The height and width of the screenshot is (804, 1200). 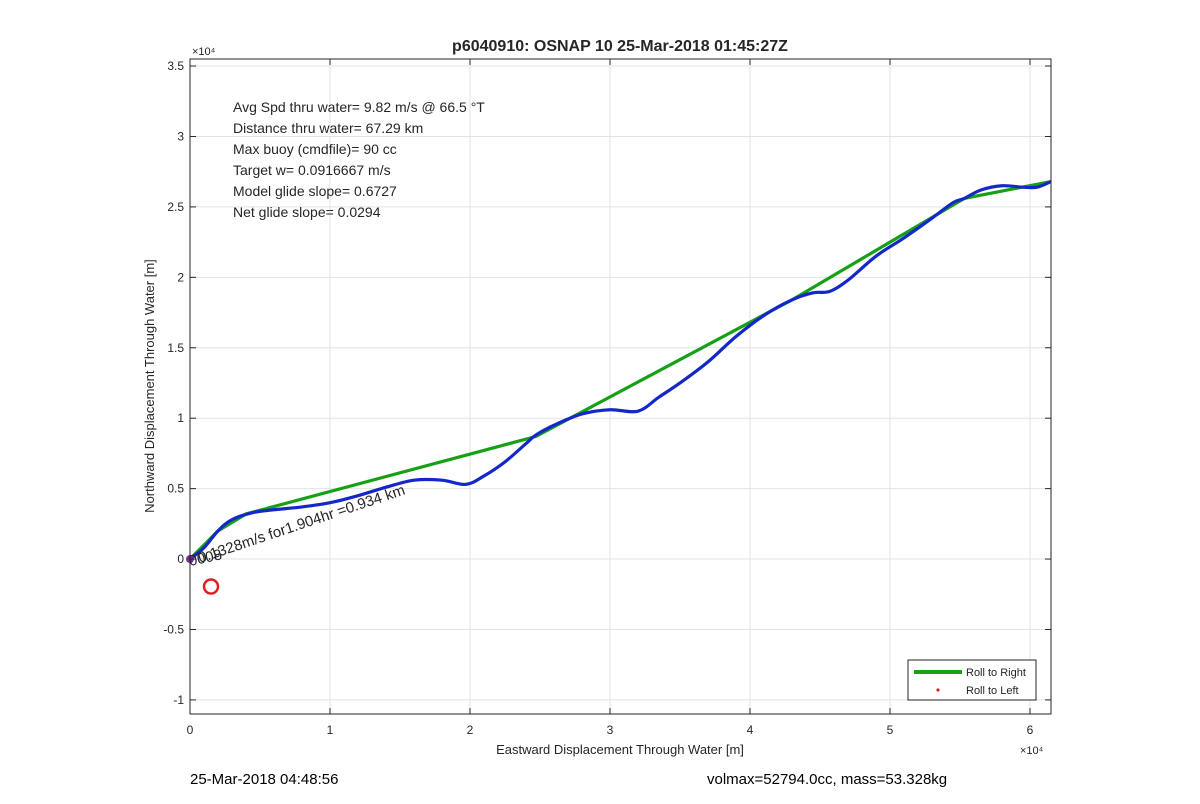 What do you see at coordinates (211, 586) in the screenshot?
I see `start-circle-marker` at bounding box center [211, 586].